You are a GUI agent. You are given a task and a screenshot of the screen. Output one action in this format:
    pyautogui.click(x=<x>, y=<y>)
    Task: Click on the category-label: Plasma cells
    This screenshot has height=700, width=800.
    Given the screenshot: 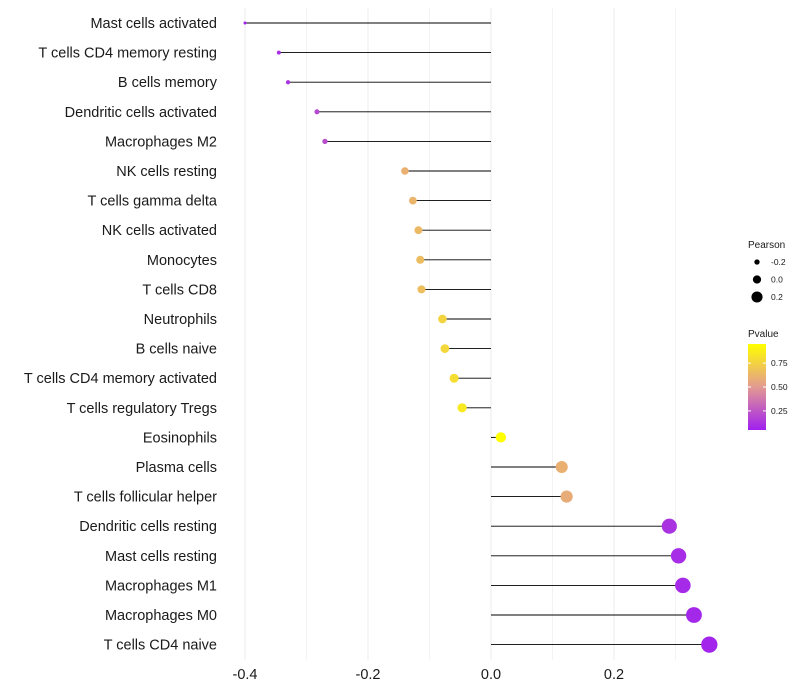 What is the action you would take?
    pyautogui.click(x=176, y=468)
    